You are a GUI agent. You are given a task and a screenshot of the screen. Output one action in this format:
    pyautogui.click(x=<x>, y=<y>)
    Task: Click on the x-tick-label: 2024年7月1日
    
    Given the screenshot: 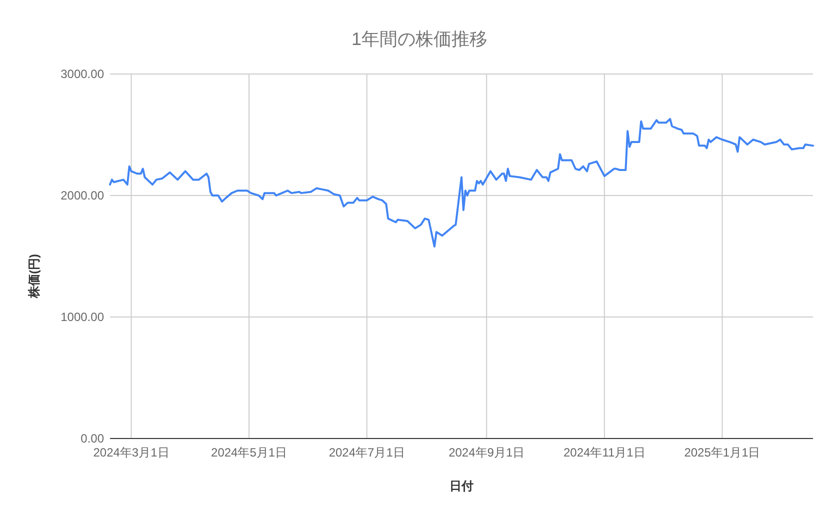 What is the action you would take?
    pyautogui.click(x=366, y=453)
    